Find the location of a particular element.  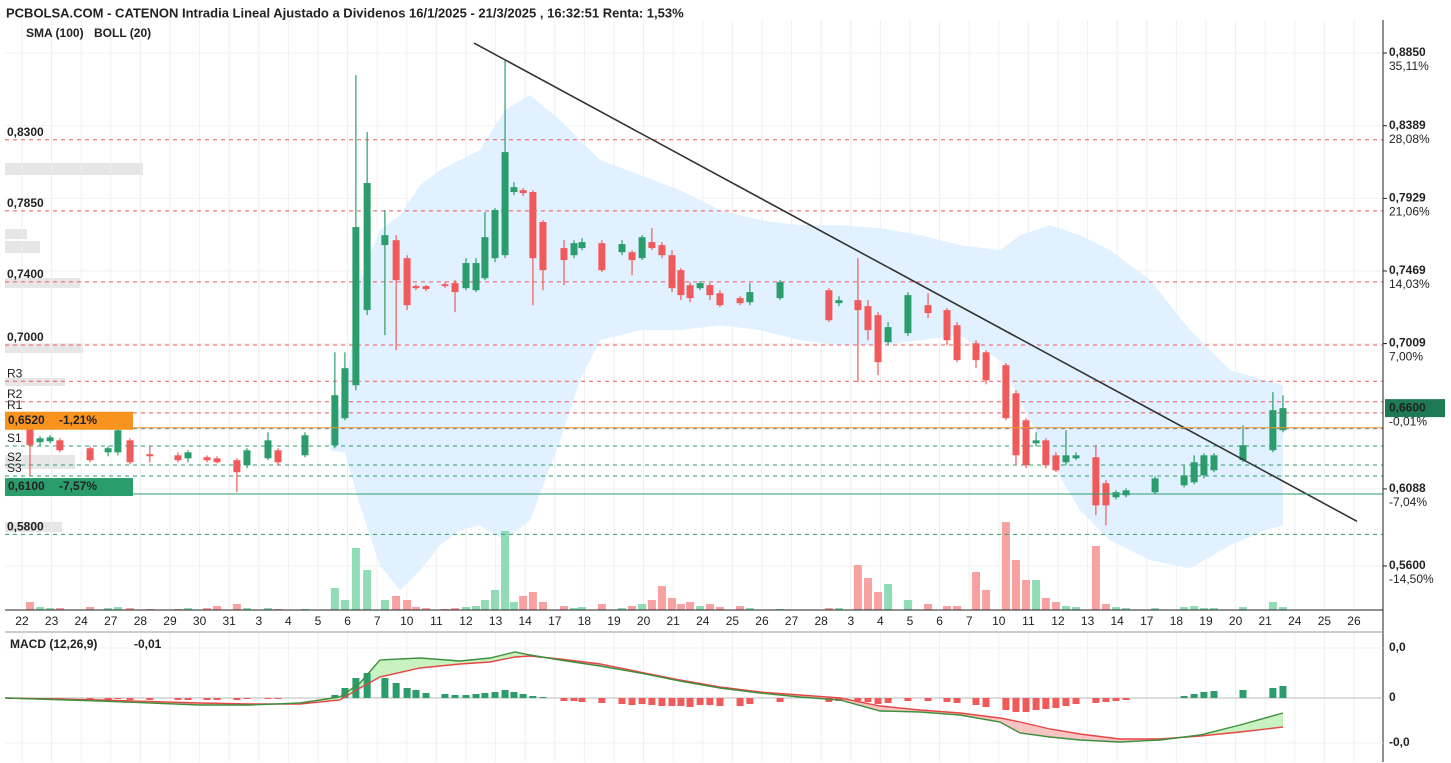

y-tick-pct: -7,04% is located at coordinates (1408, 502).